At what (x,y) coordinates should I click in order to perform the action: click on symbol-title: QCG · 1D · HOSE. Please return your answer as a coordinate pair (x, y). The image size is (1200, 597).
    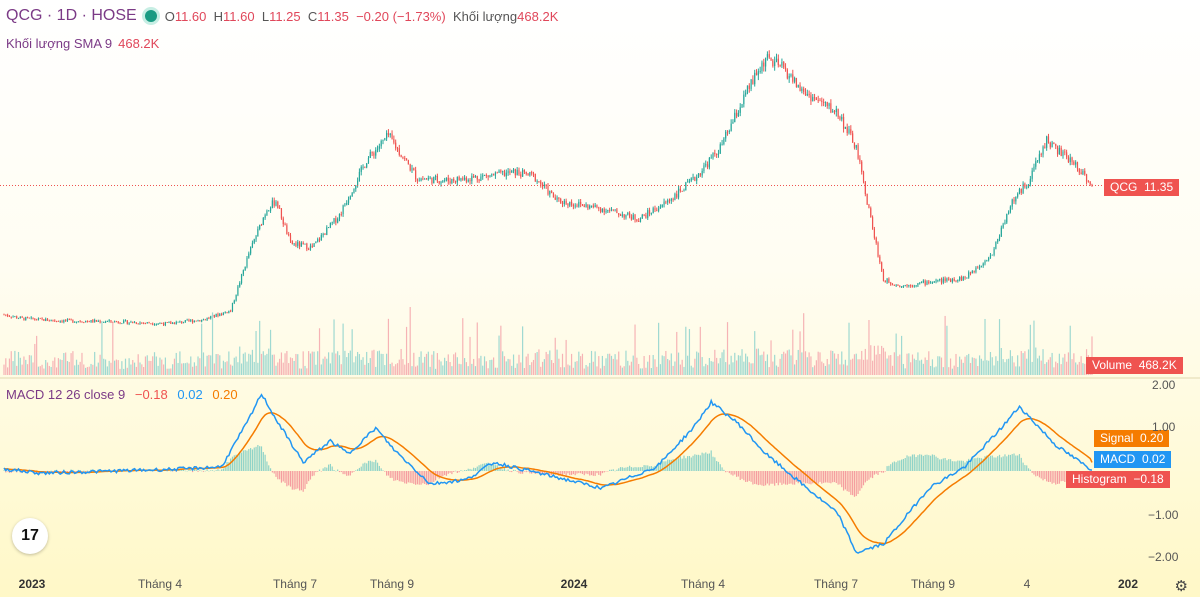
    Looking at the image, I should click on (71, 15).